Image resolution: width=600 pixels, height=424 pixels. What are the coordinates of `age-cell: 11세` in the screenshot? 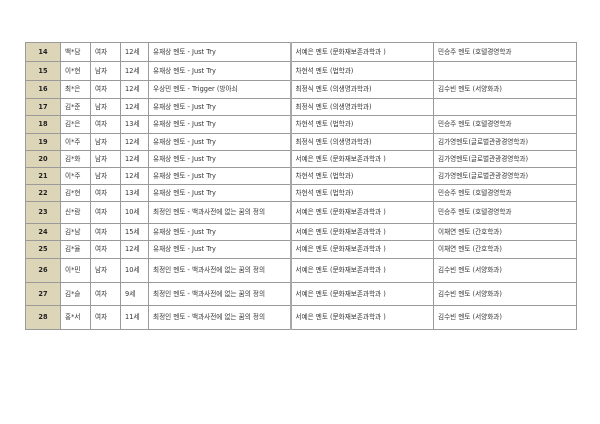 It's located at (134, 317).